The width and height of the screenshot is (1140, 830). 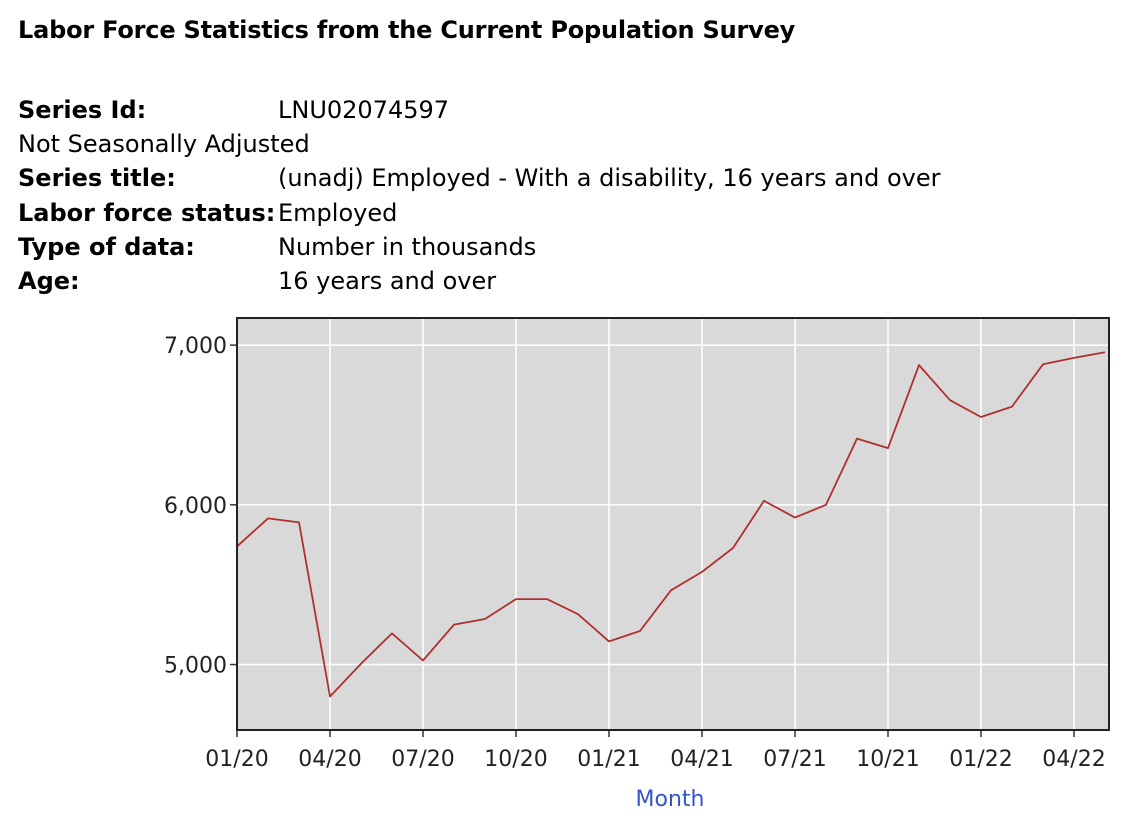 What do you see at coordinates (701, 759) in the screenshot?
I see `x-tick-label: 04/21` at bounding box center [701, 759].